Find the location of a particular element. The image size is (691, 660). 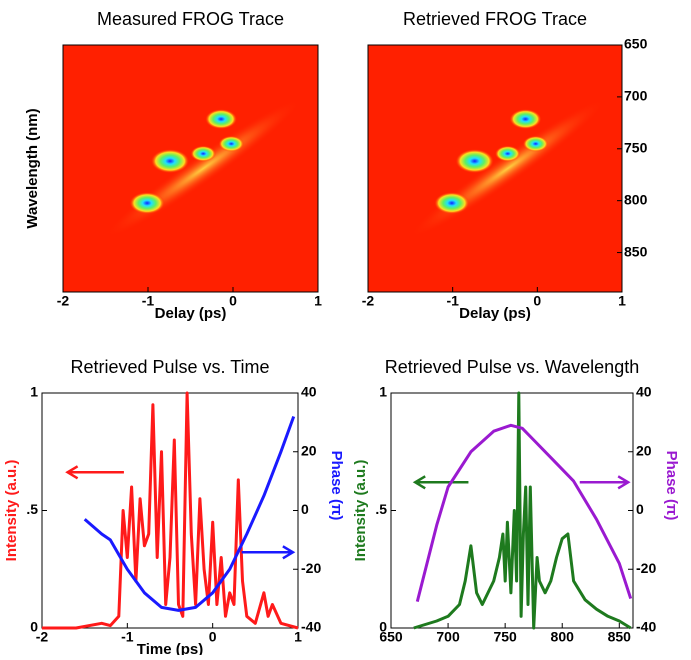

x-tick-label: 700 is located at coordinates (448, 637).